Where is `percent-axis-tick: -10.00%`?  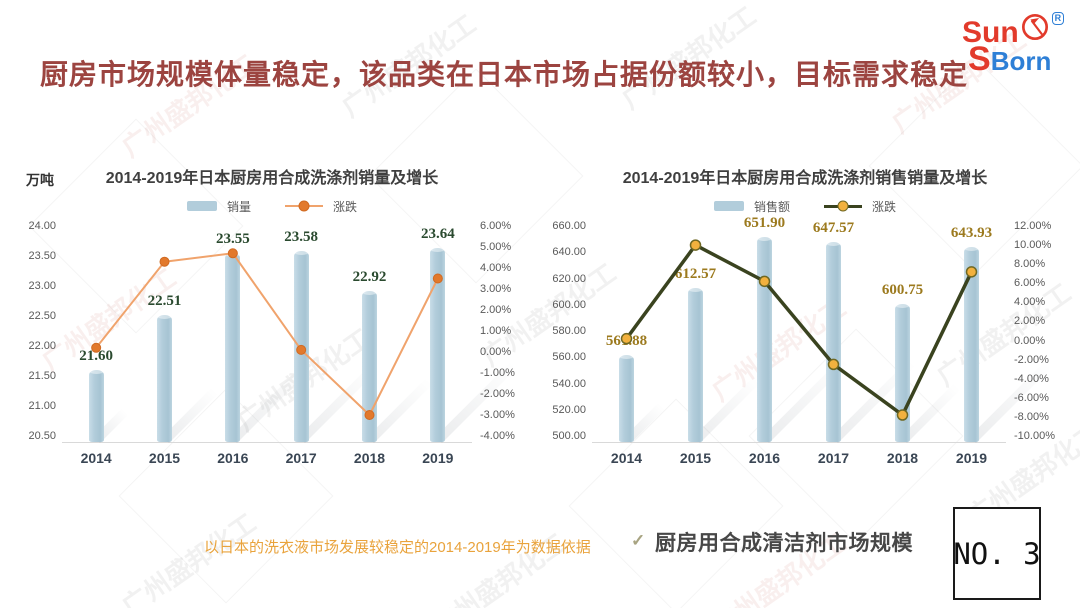 percent-axis-tick: -10.00% is located at coordinates (1034, 436).